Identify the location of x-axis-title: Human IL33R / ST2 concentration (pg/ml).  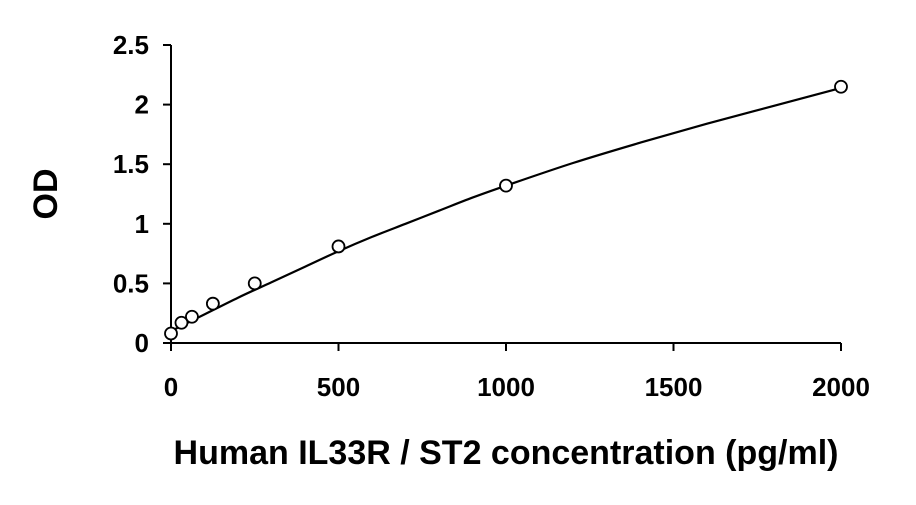
(506, 453).